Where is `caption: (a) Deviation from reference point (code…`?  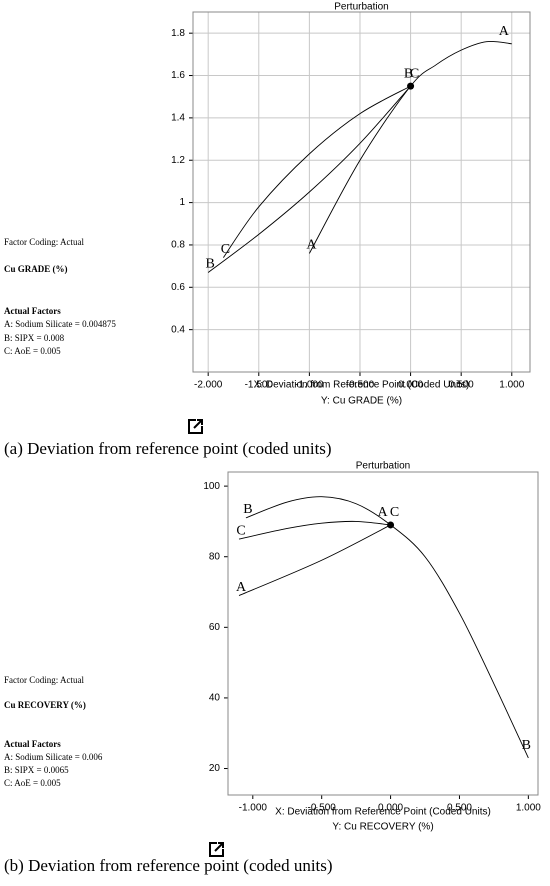
caption: (a) Deviation from reference point (code… is located at coordinates (168, 448).